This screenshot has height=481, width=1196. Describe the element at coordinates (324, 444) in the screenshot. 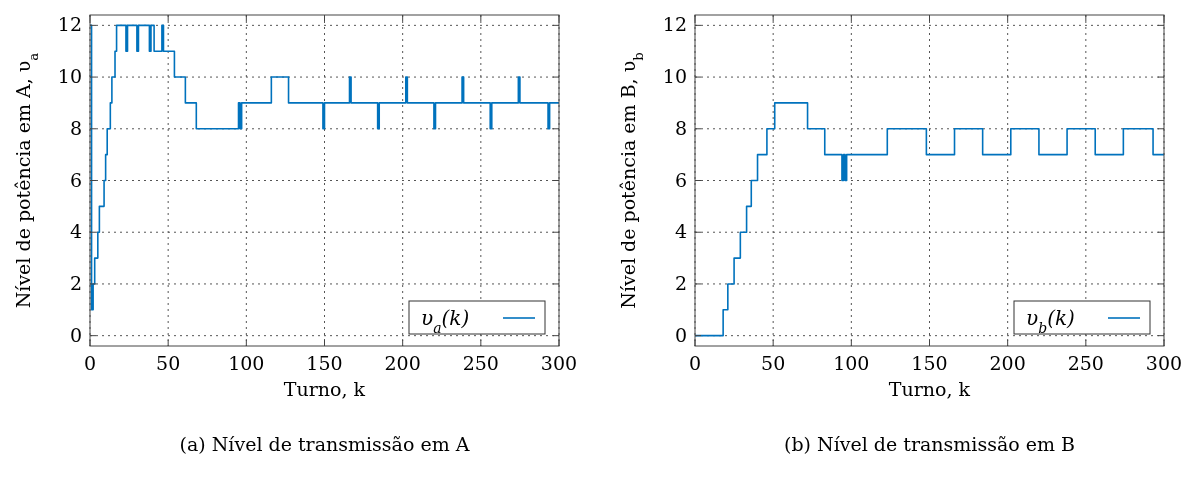

I see `text: (a) Nível de transmissão em A` at that location.